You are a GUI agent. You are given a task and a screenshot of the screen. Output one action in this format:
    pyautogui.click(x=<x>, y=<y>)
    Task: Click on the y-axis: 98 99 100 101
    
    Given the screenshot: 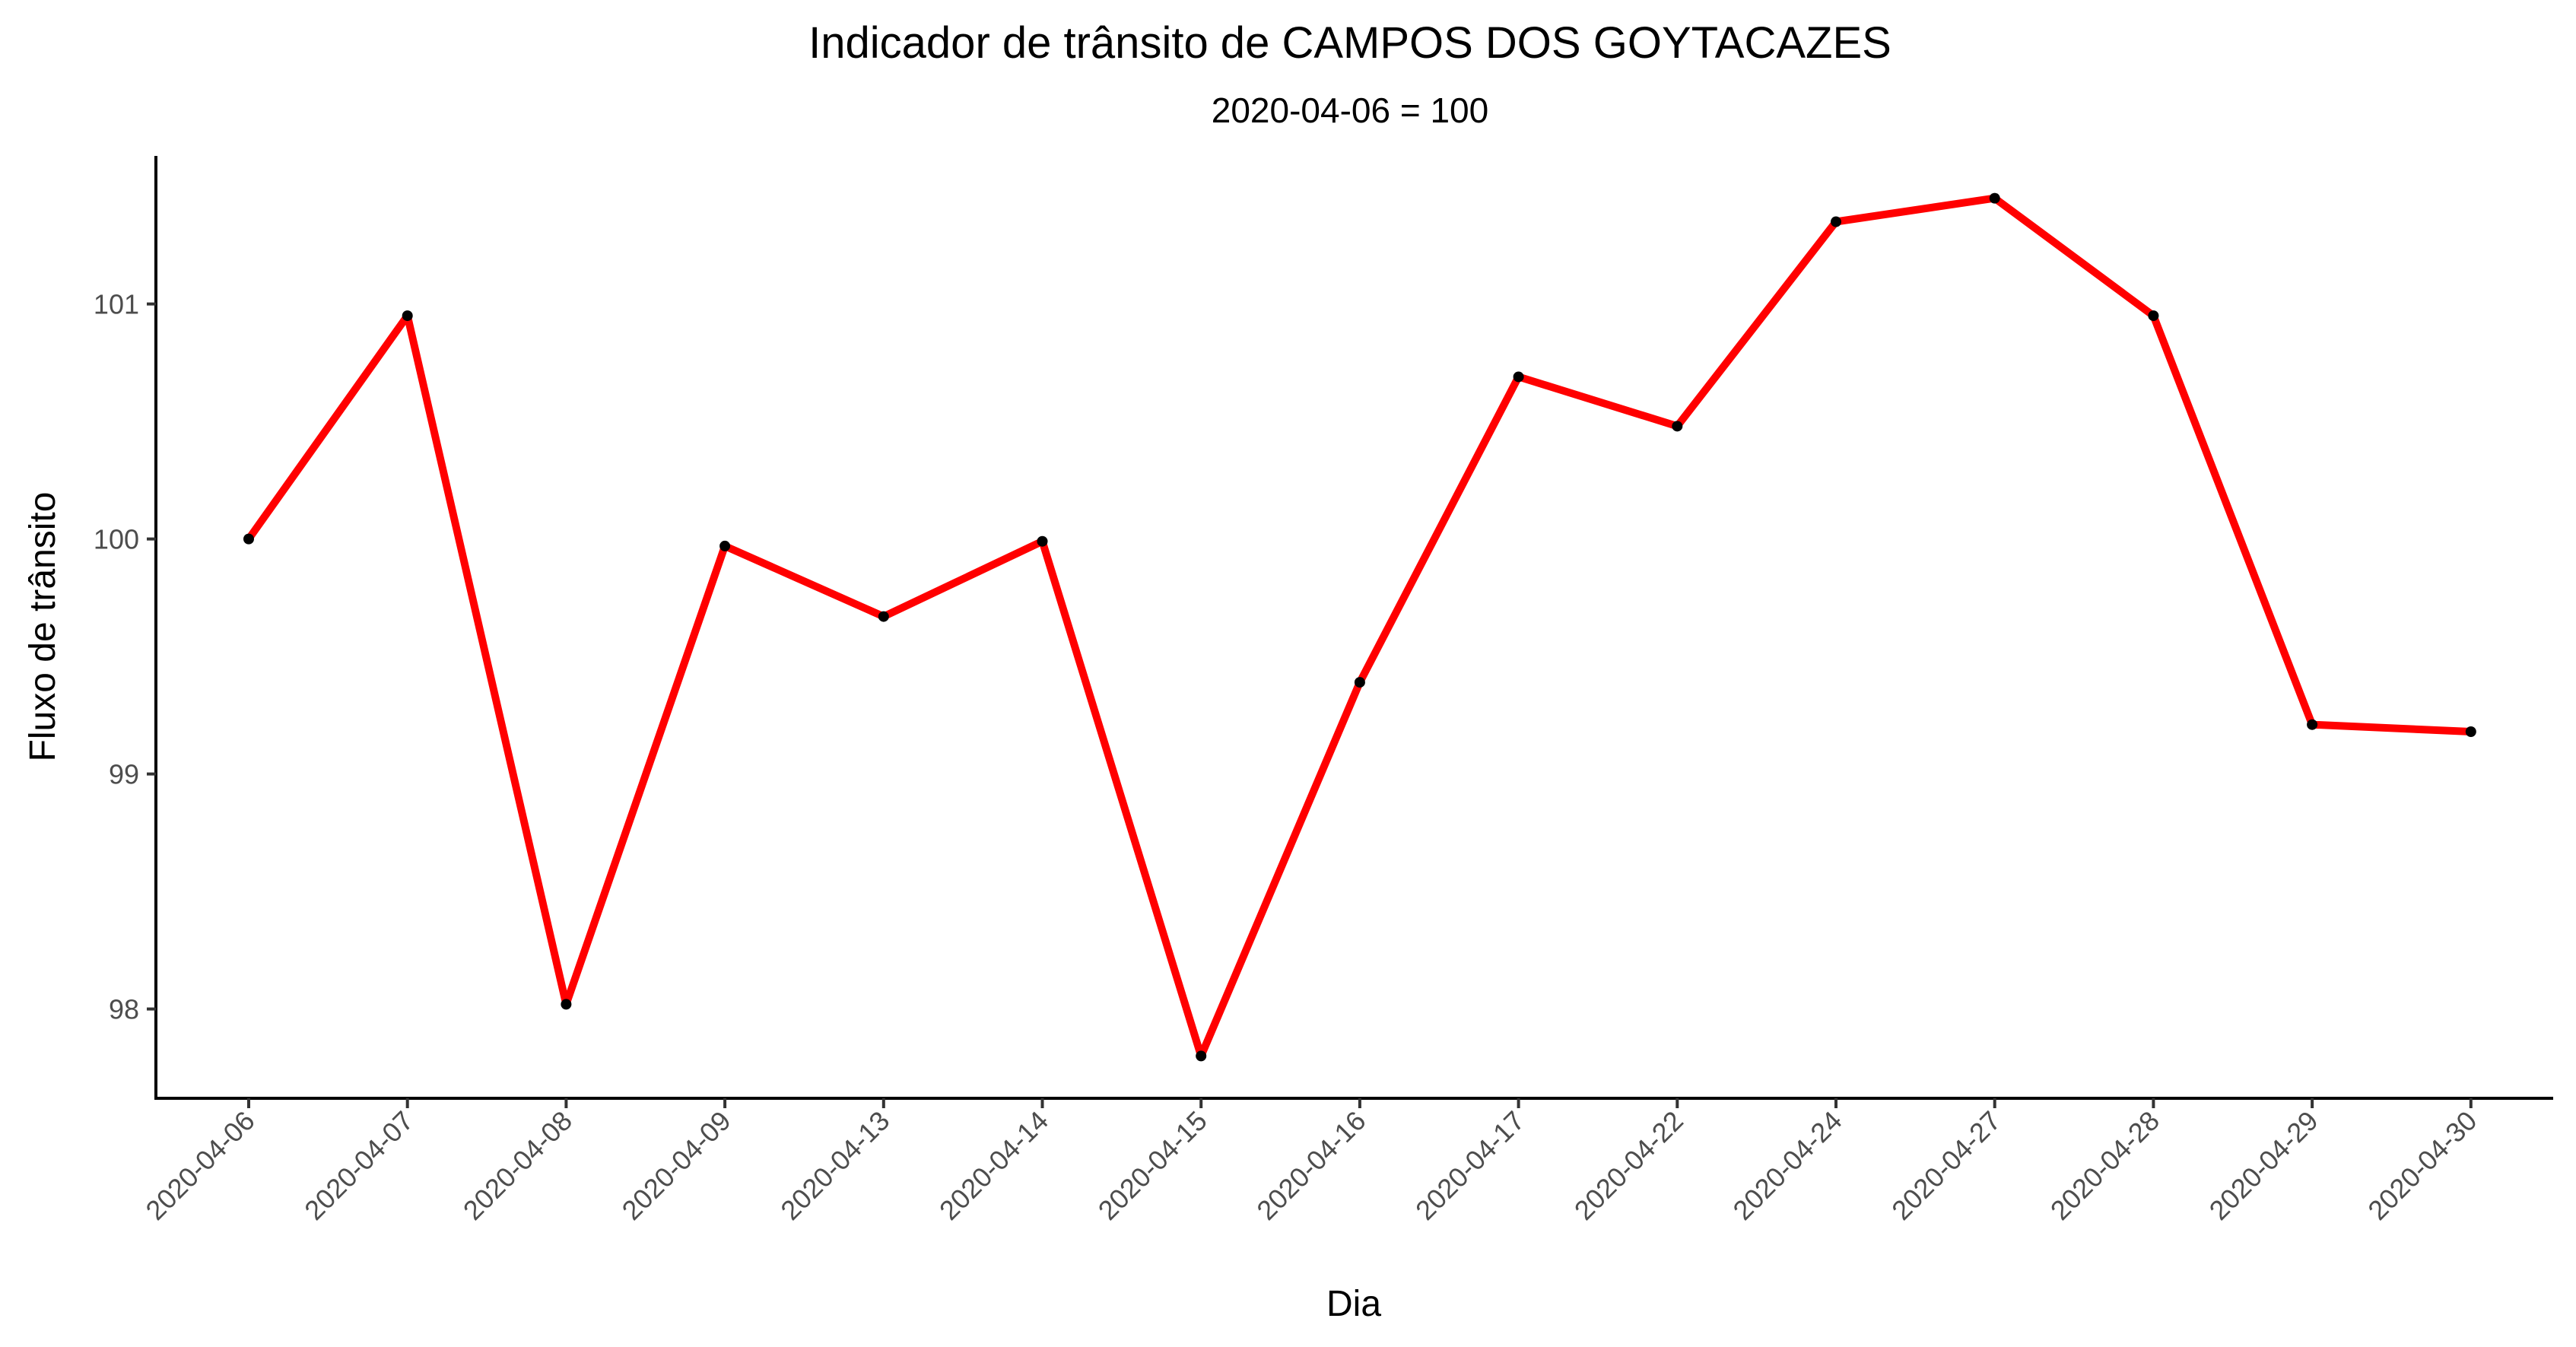 What is the action you would take?
    pyautogui.click(x=125, y=657)
    